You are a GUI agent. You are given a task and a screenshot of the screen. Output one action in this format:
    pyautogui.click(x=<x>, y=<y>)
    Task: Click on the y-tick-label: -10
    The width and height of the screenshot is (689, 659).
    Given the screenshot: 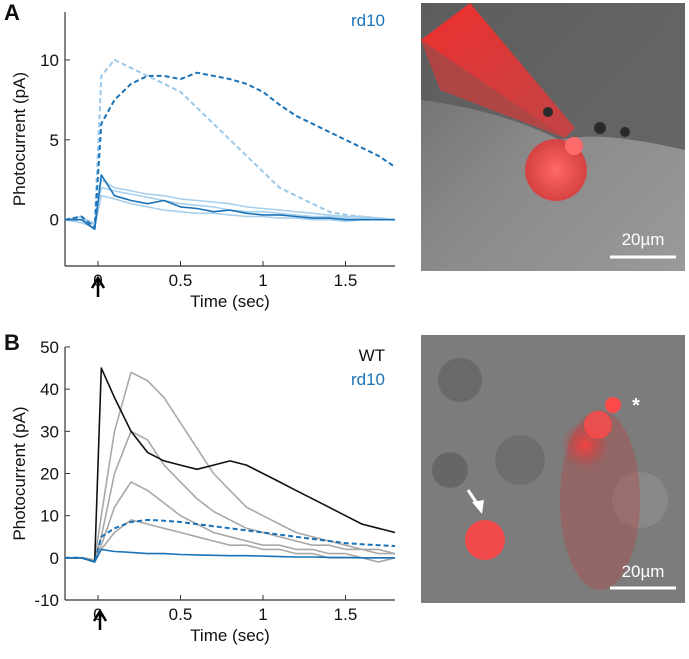 What is the action you would take?
    pyautogui.click(x=46, y=600)
    